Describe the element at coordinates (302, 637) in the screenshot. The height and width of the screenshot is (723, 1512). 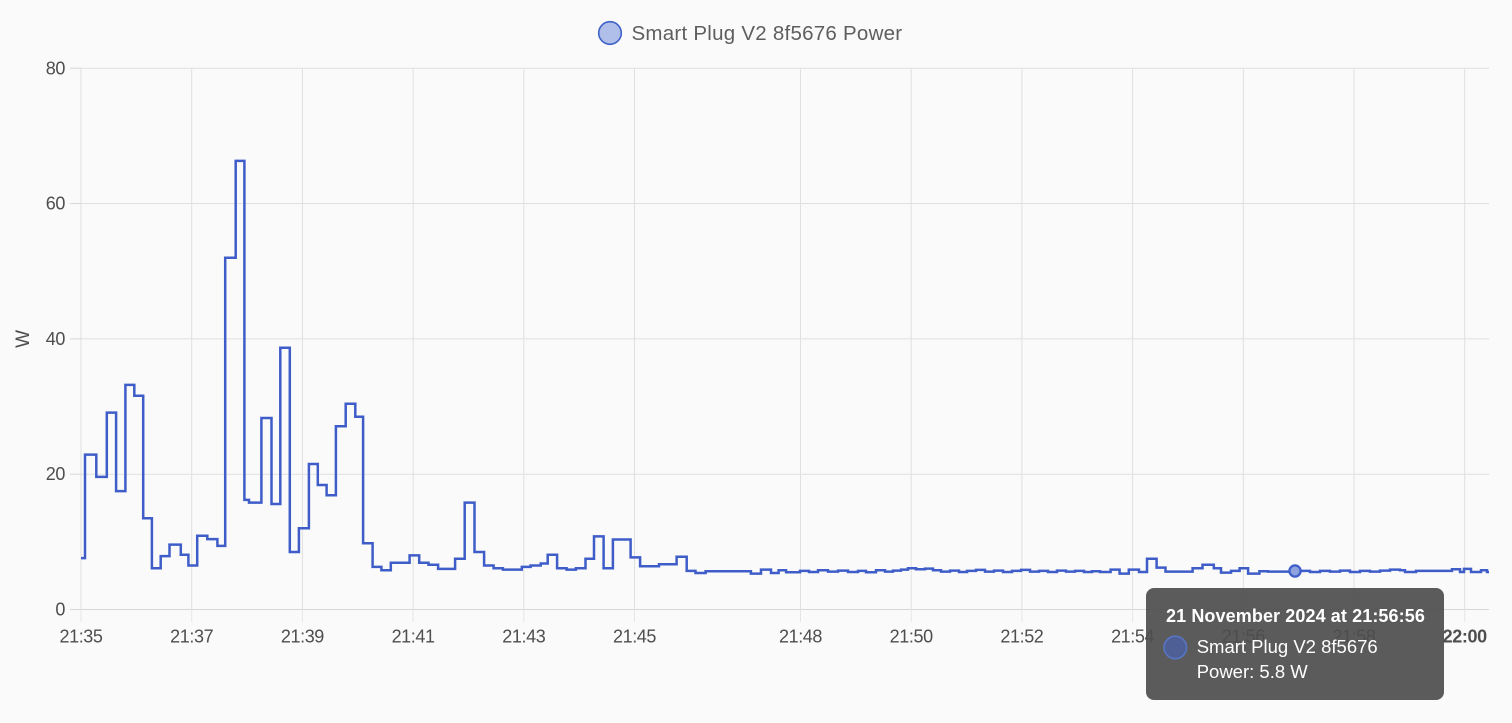
I see `svg-text: 21:39` at that location.